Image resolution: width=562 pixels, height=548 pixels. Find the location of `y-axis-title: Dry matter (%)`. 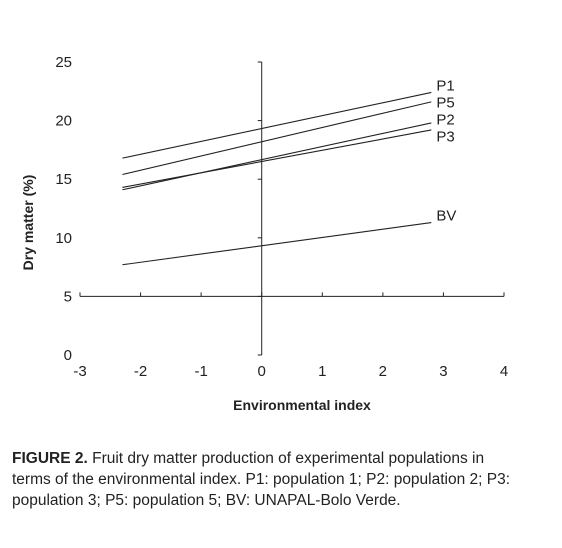

y-axis-title: Dry matter (%) is located at coordinates (28, 223).